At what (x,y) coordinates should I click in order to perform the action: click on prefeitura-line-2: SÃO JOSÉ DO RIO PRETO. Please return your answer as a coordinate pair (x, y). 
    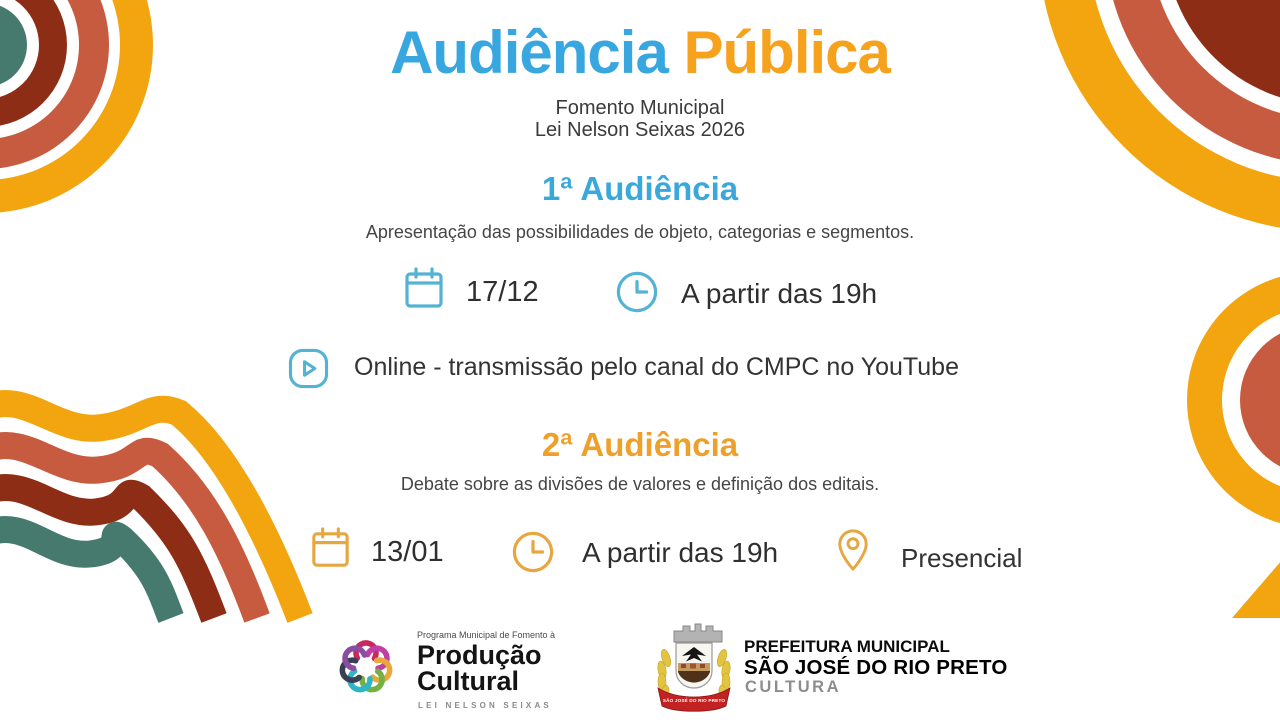
    Looking at the image, I should click on (876, 667).